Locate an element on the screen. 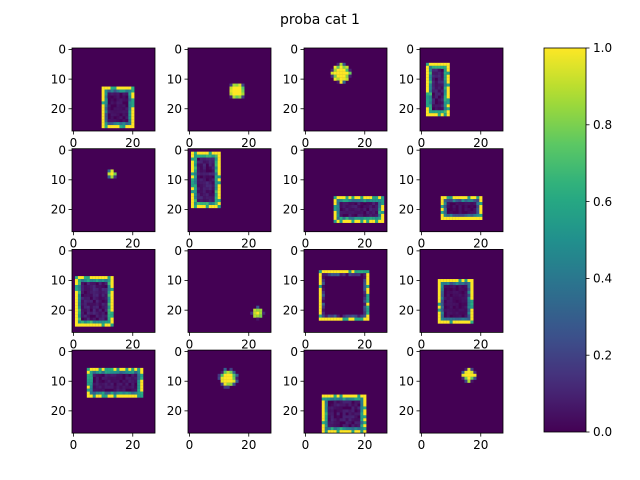 Image resolution: width=640 pixels, height=480 pixels. colorbar-tick-label: 0.6 is located at coordinates (602, 202).